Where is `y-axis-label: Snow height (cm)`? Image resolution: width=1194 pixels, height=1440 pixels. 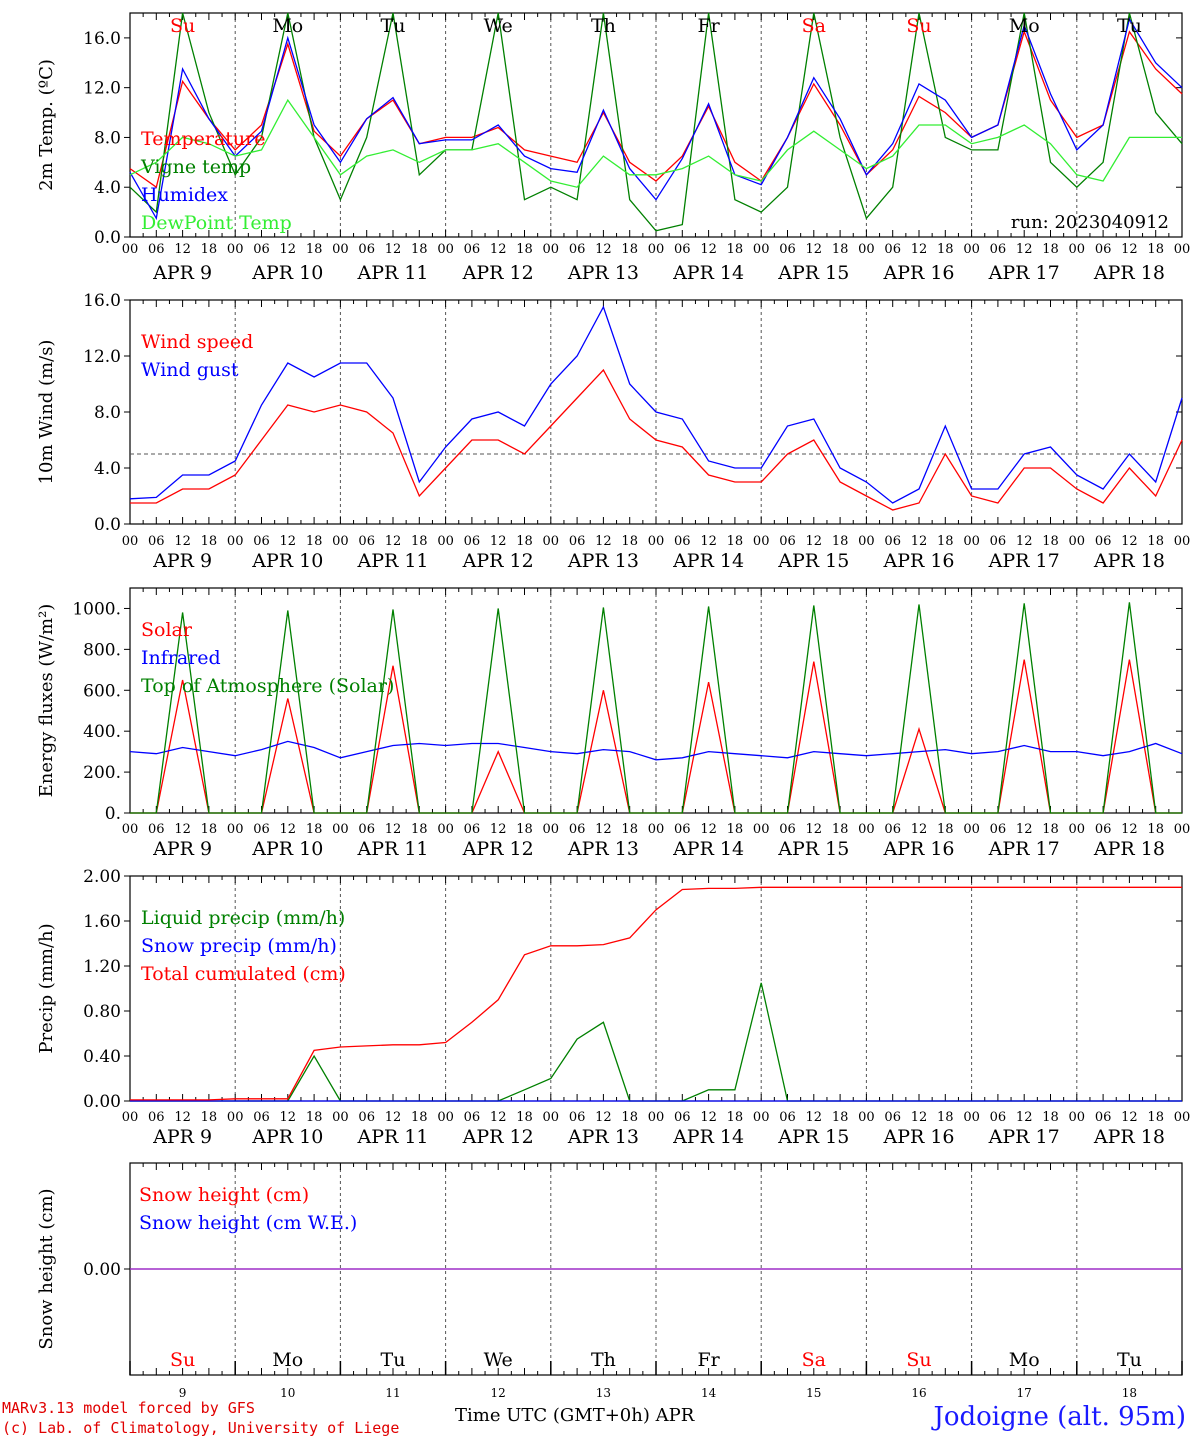 y-axis-label: Snow height (cm) is located at coordinates (46, 1268).